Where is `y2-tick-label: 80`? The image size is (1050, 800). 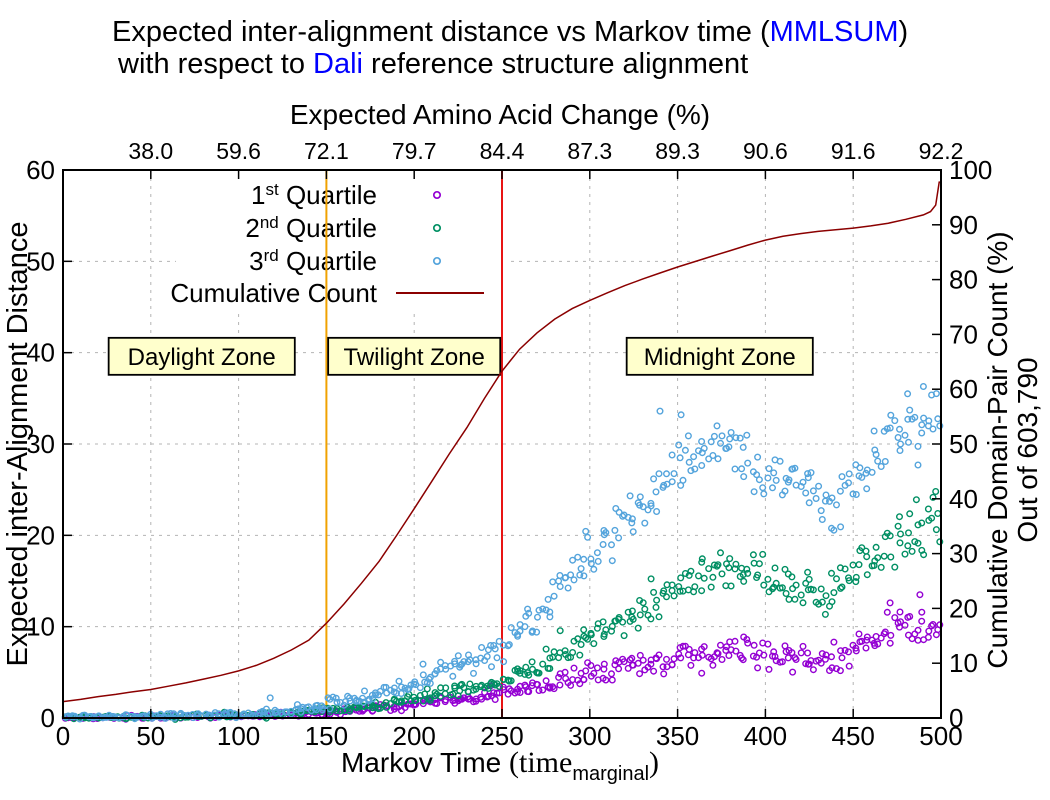 y2-tick-label: 80 is located at coordinates (963, 280).